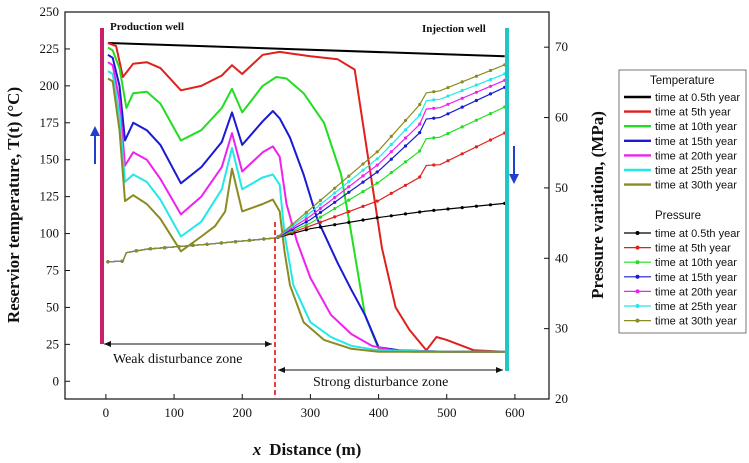 This screenshot has width=749, height=463. I want to click on legend-pressure-label: time at 20th year, so click(696, 292).